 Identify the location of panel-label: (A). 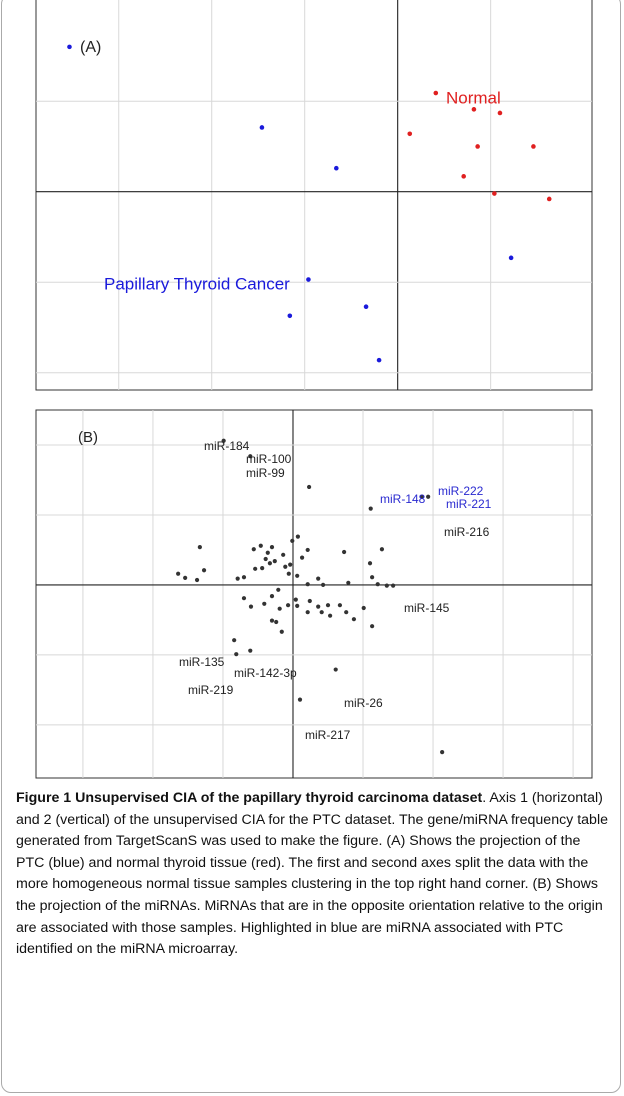
(90, 47).